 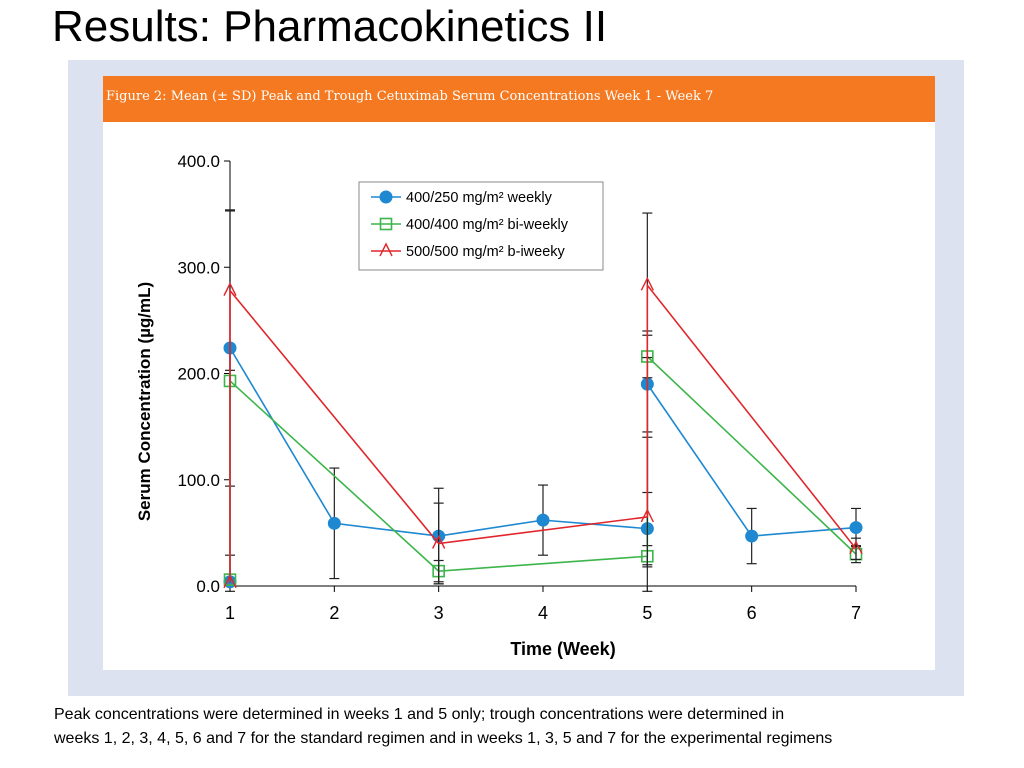 I want to click on x-tick-label: 7, so click(x=856, y=613).